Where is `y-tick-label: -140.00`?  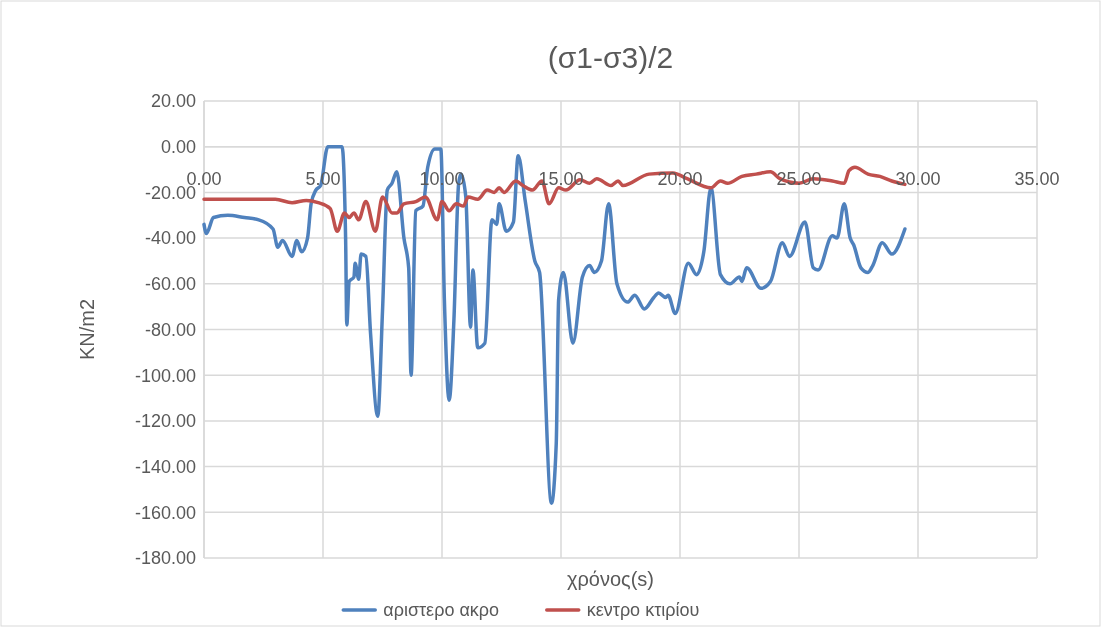 y-tick-label: -140.00 is located at coordinates (165, 466).